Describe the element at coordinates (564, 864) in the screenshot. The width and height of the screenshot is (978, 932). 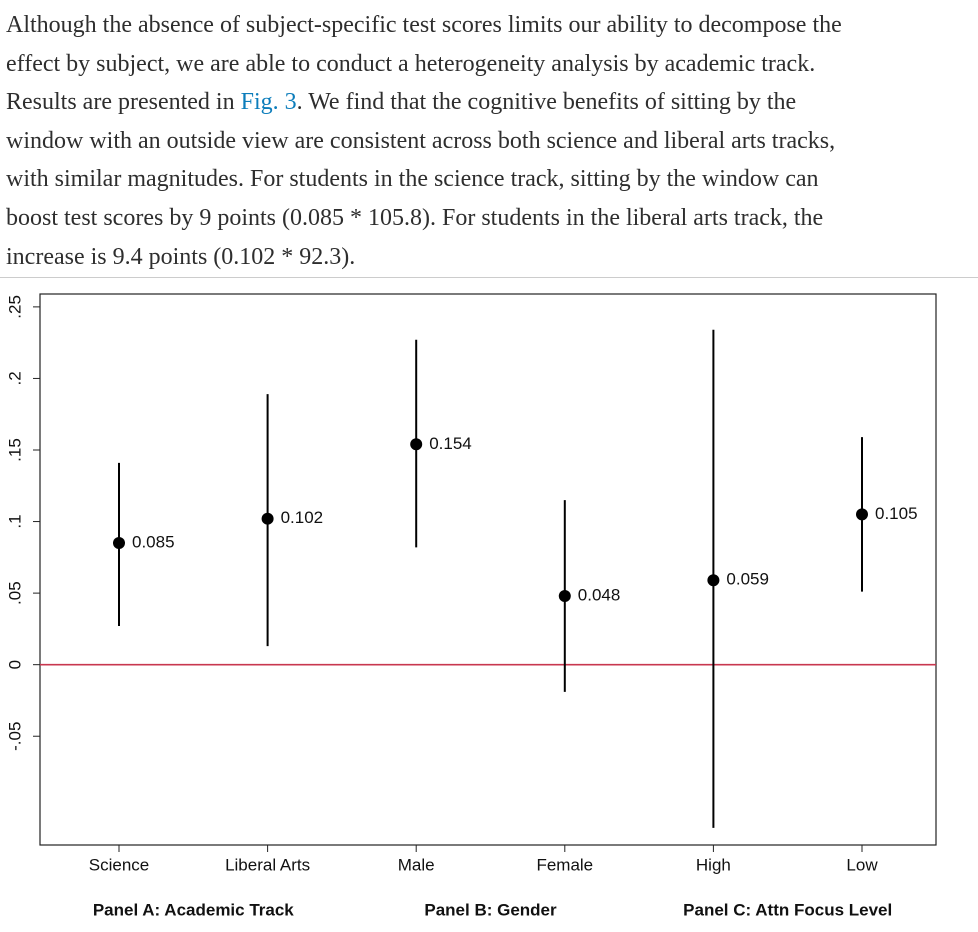
I see `x-tick-label: Female` at that location.